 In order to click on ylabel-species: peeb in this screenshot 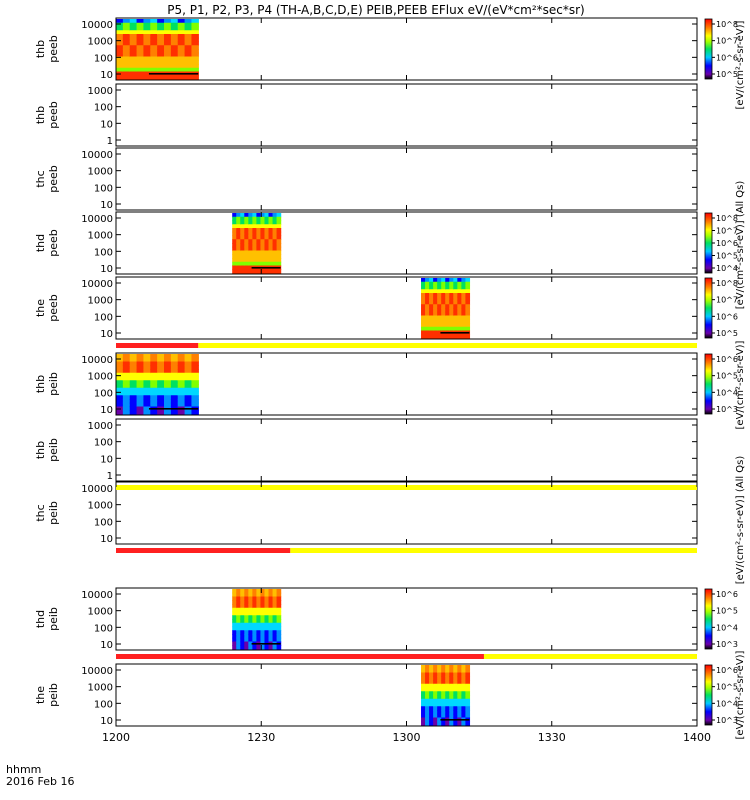, I will do `click(53, 243)`.